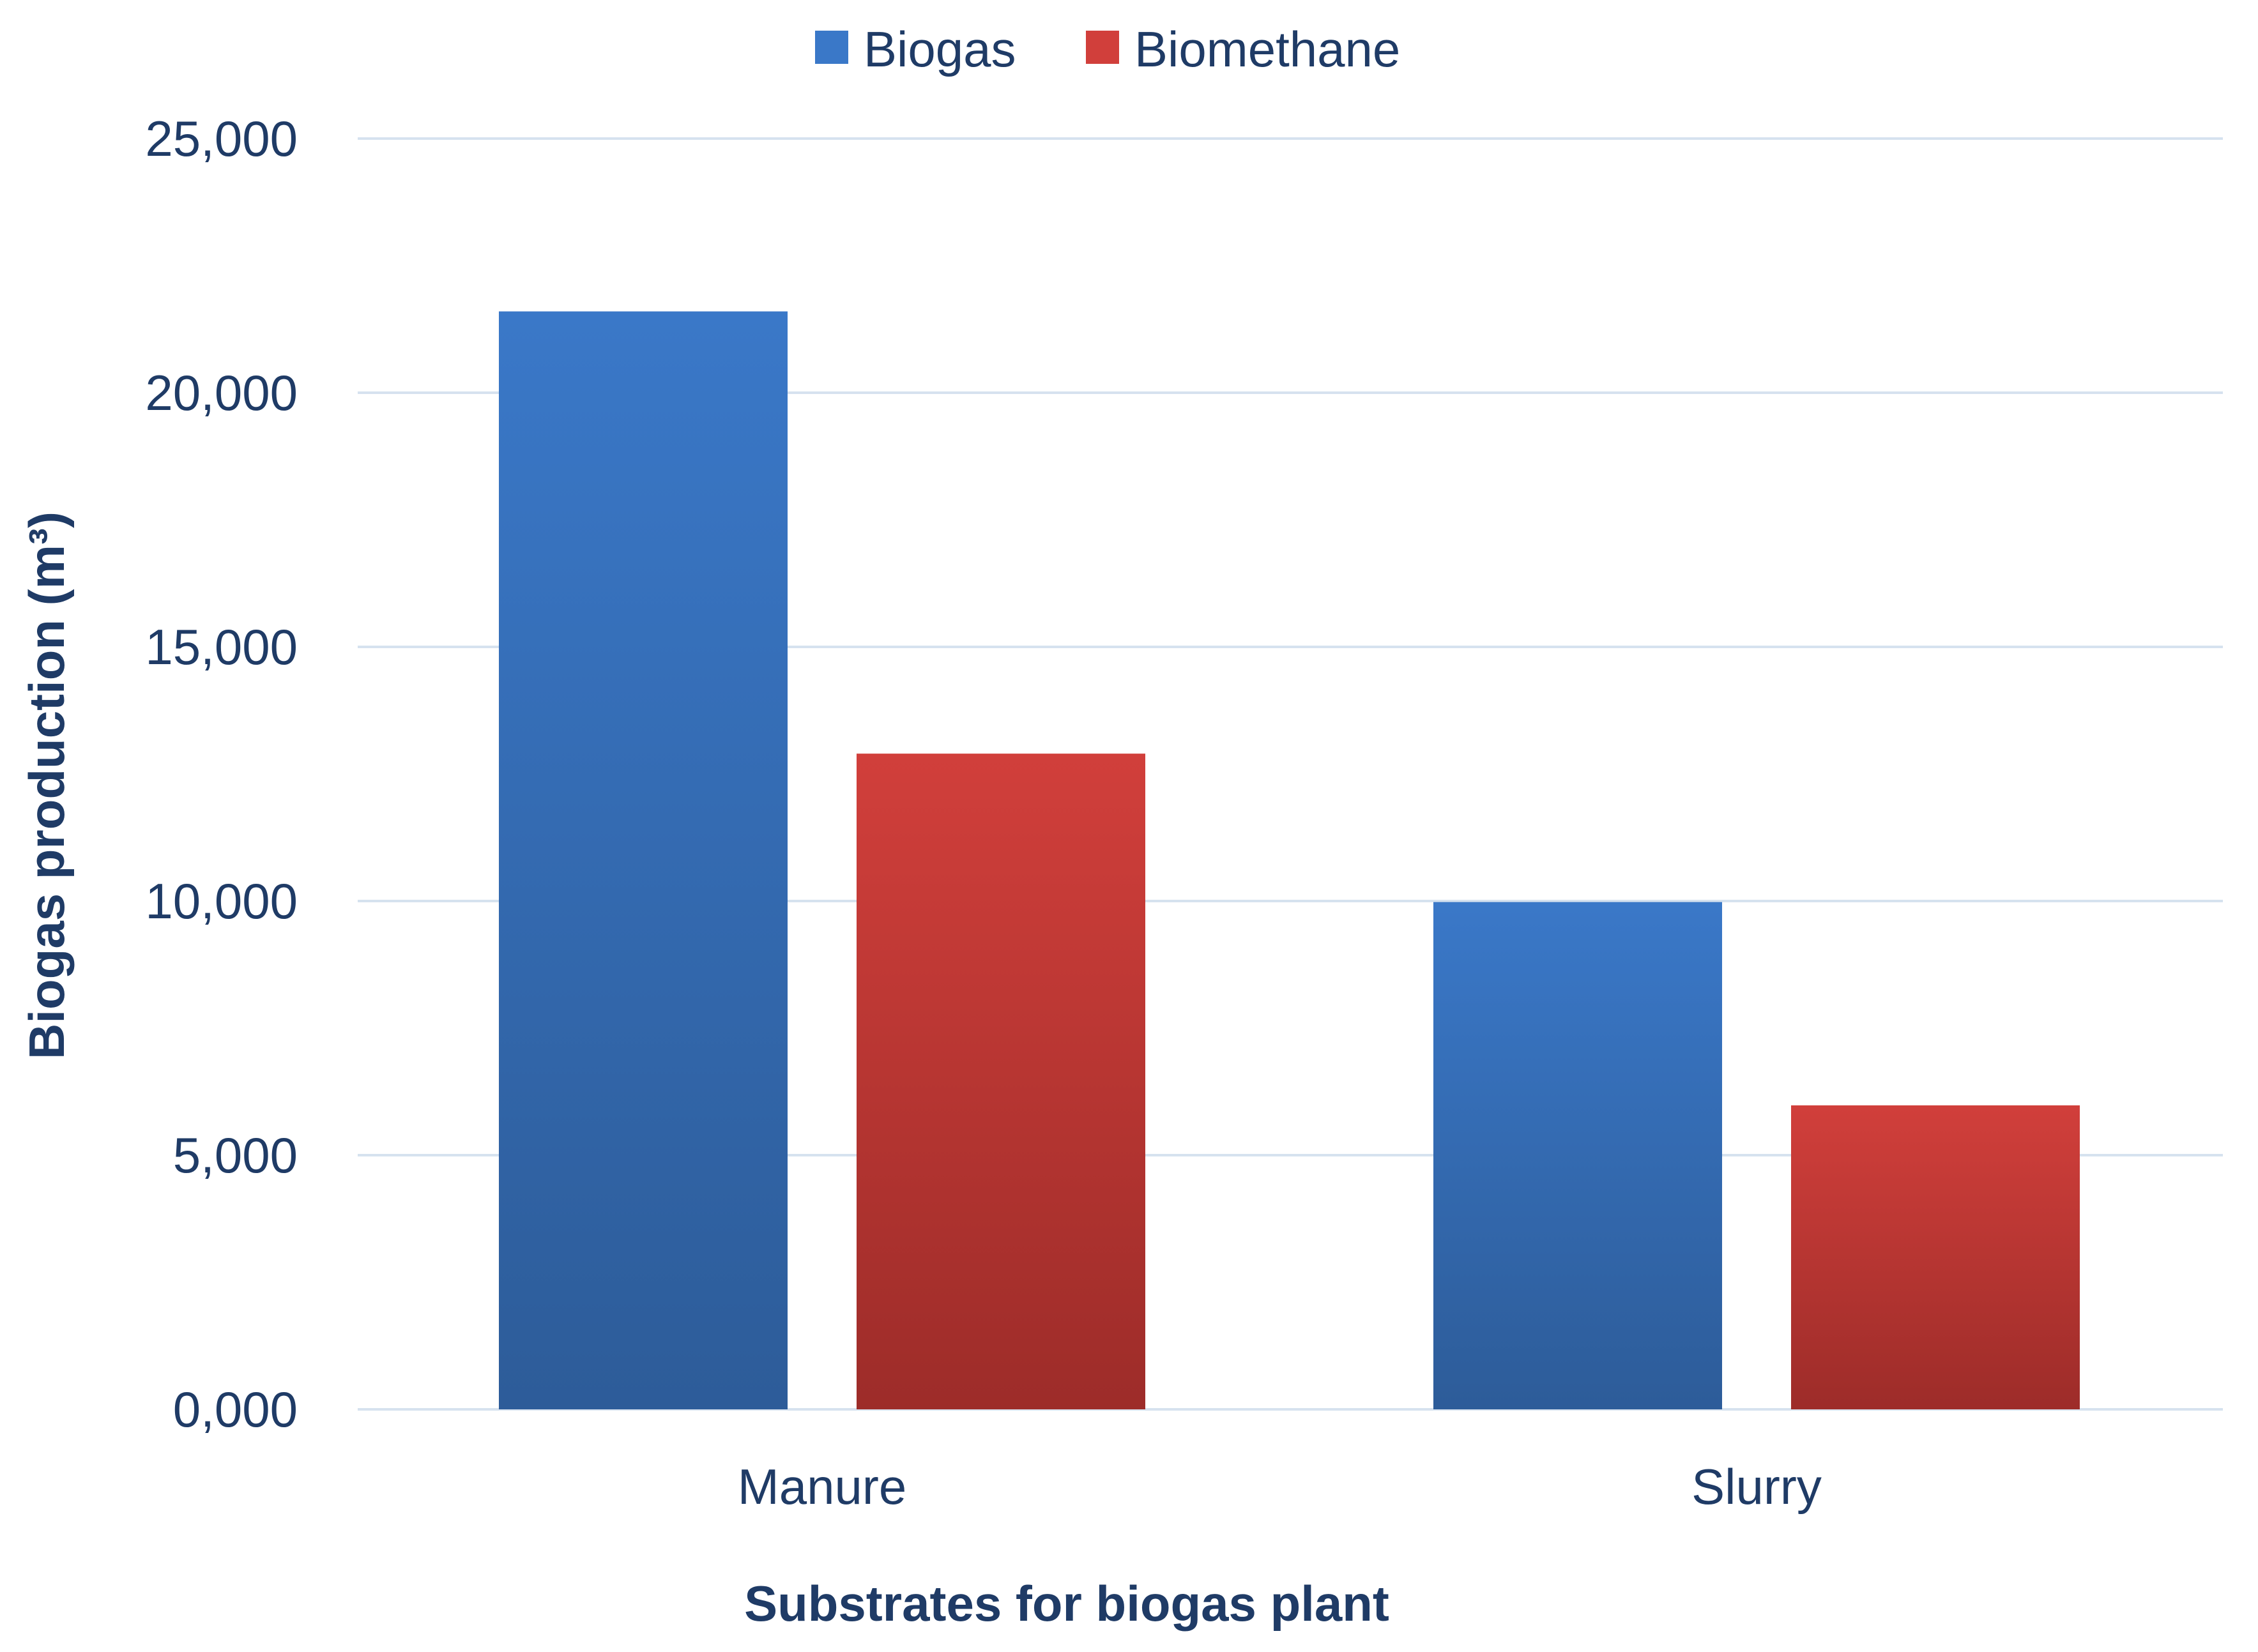 This screenshot has height=1652, width=2258. What do you see at coordinates (221, 139) in the screenshot?
I see `y-tick-label: 25,000` at bounding box center [221, 139].